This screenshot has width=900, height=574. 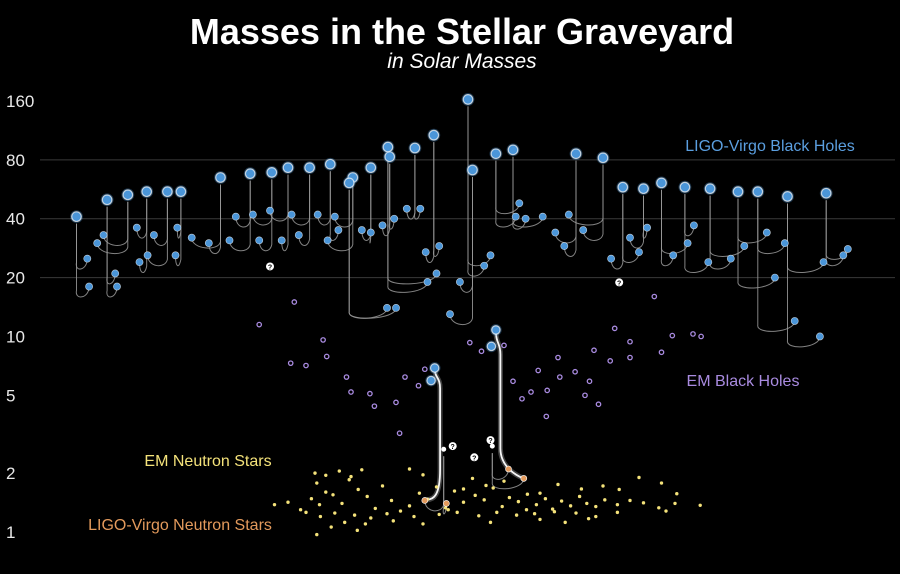 What do you see at coordinates (524, 478) in the screenshot?
I see `ligo-ns-component` at bounding box center [524, 478].